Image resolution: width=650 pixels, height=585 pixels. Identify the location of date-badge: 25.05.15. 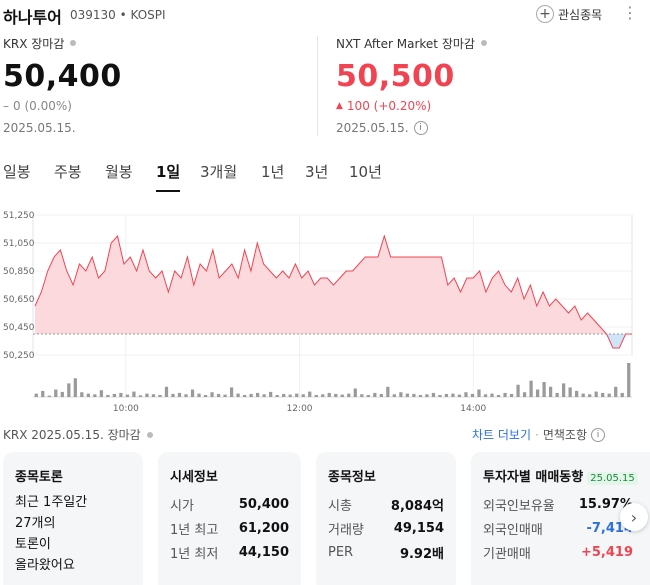
(612, 478).